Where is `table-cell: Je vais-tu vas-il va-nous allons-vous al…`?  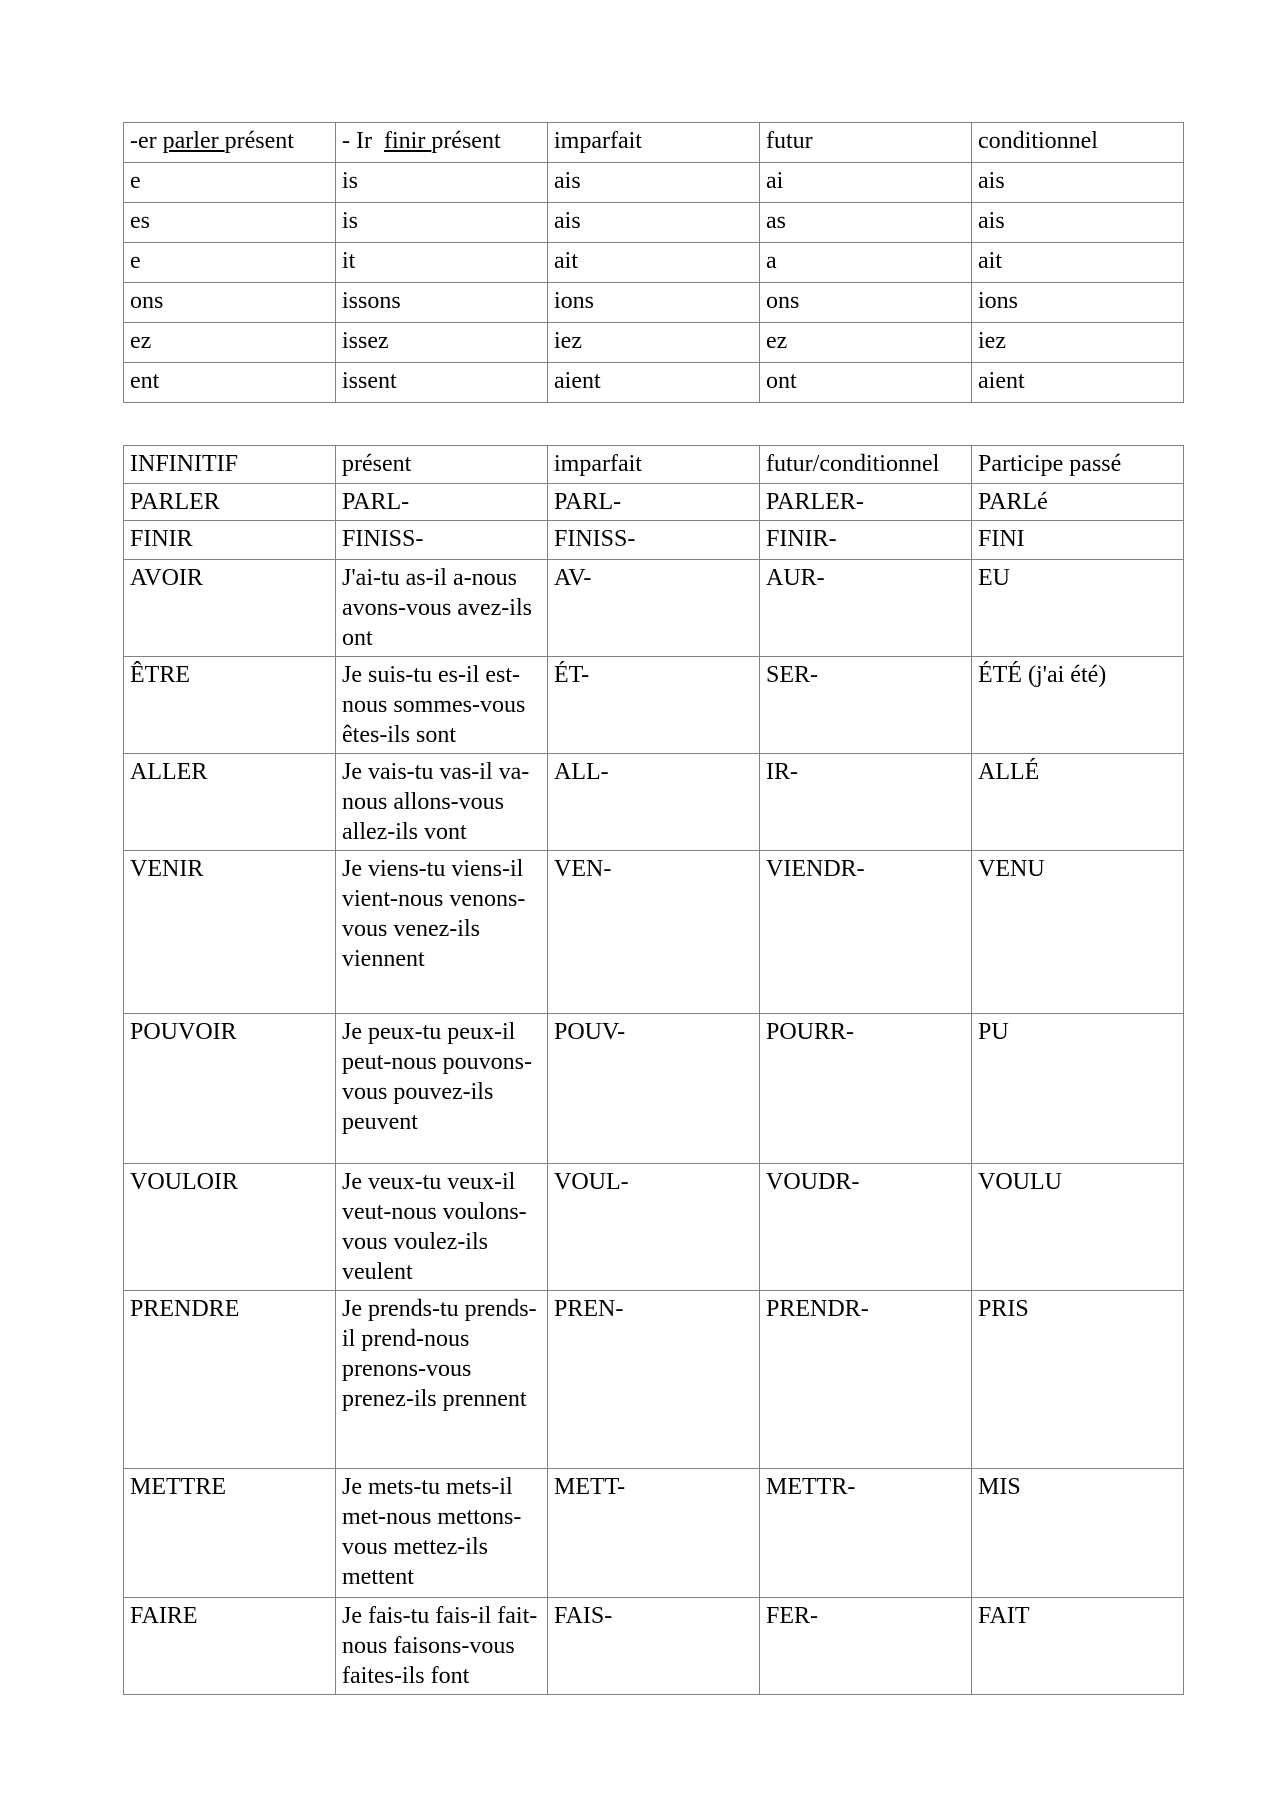 table-cell: Je vais-tu vas-il va-nous allons-vous al… is located at coordinates (441, 802).